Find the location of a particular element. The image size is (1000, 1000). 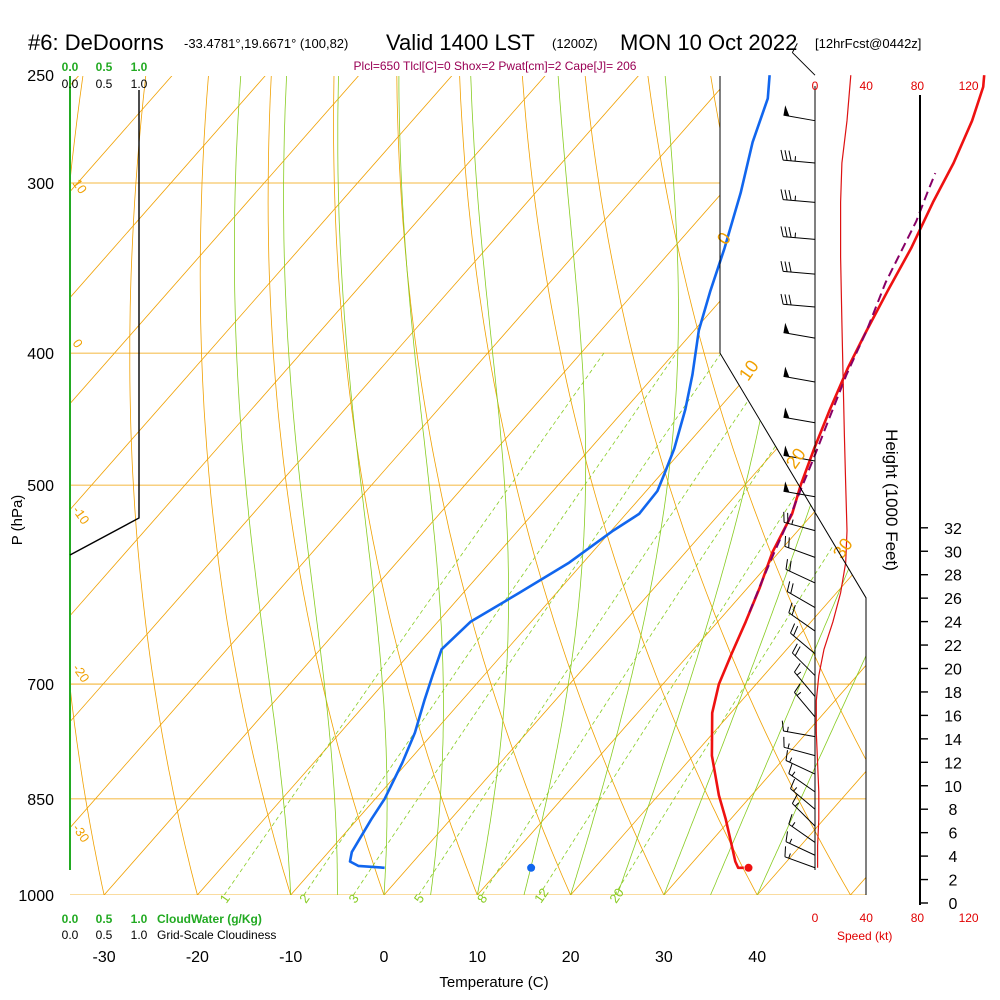

mixing-ratio-label: 12 is located at coordinates (541, 895).